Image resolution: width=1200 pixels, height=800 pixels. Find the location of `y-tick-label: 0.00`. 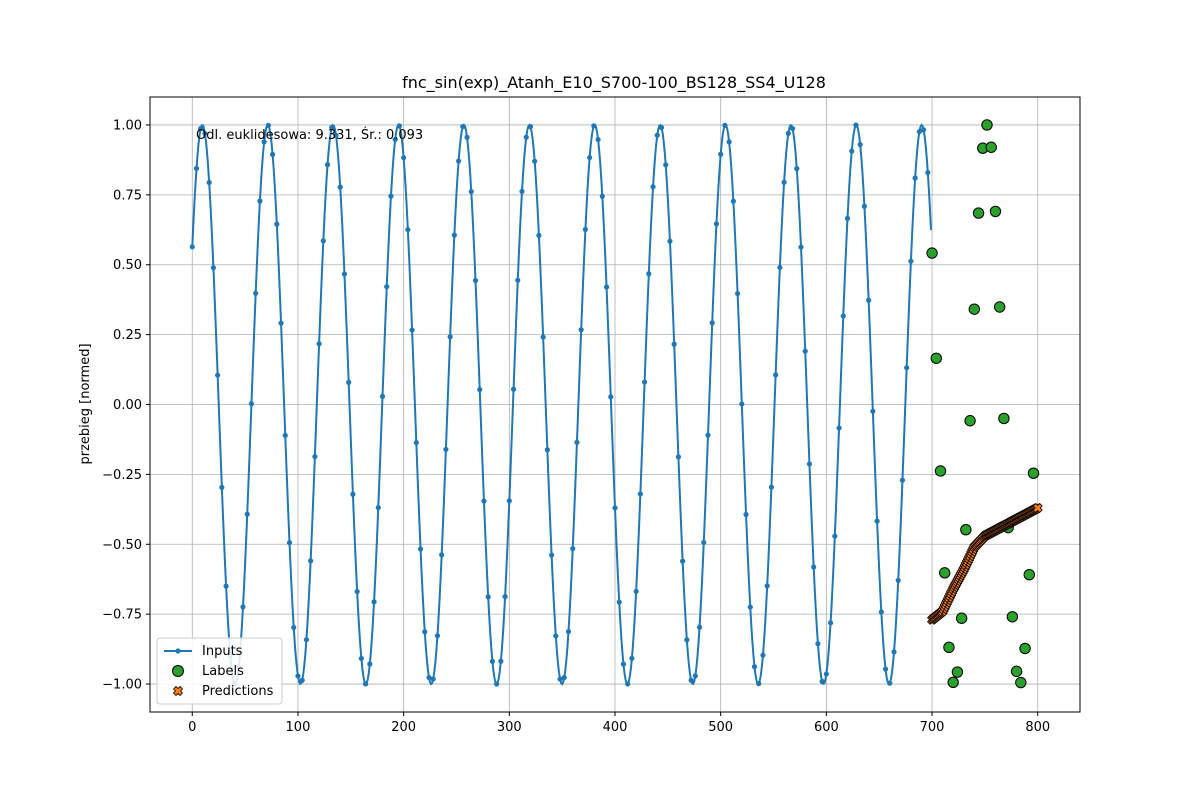

y-tick-label: 0.00 is located at coordinates (127, 405).